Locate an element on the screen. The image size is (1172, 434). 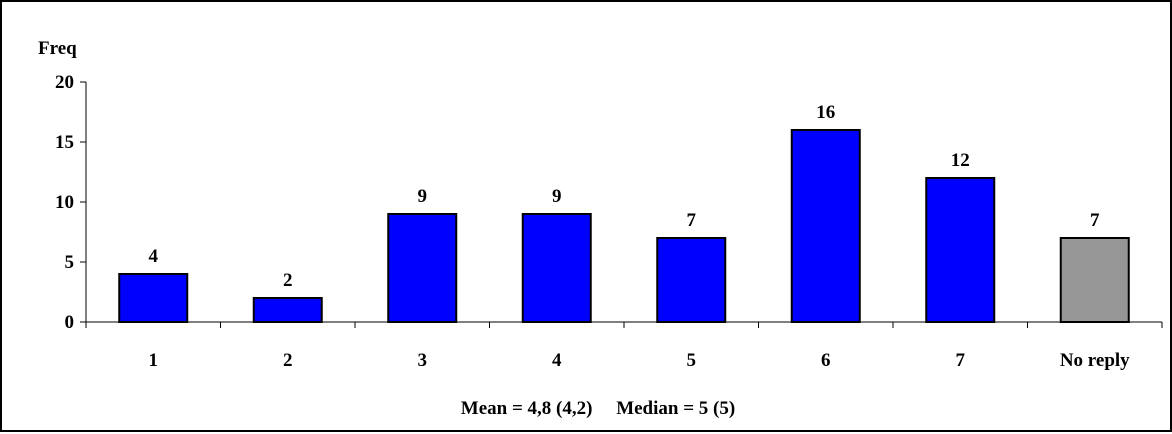
y-tick-label: 15 is located at coordinates (64, 142).